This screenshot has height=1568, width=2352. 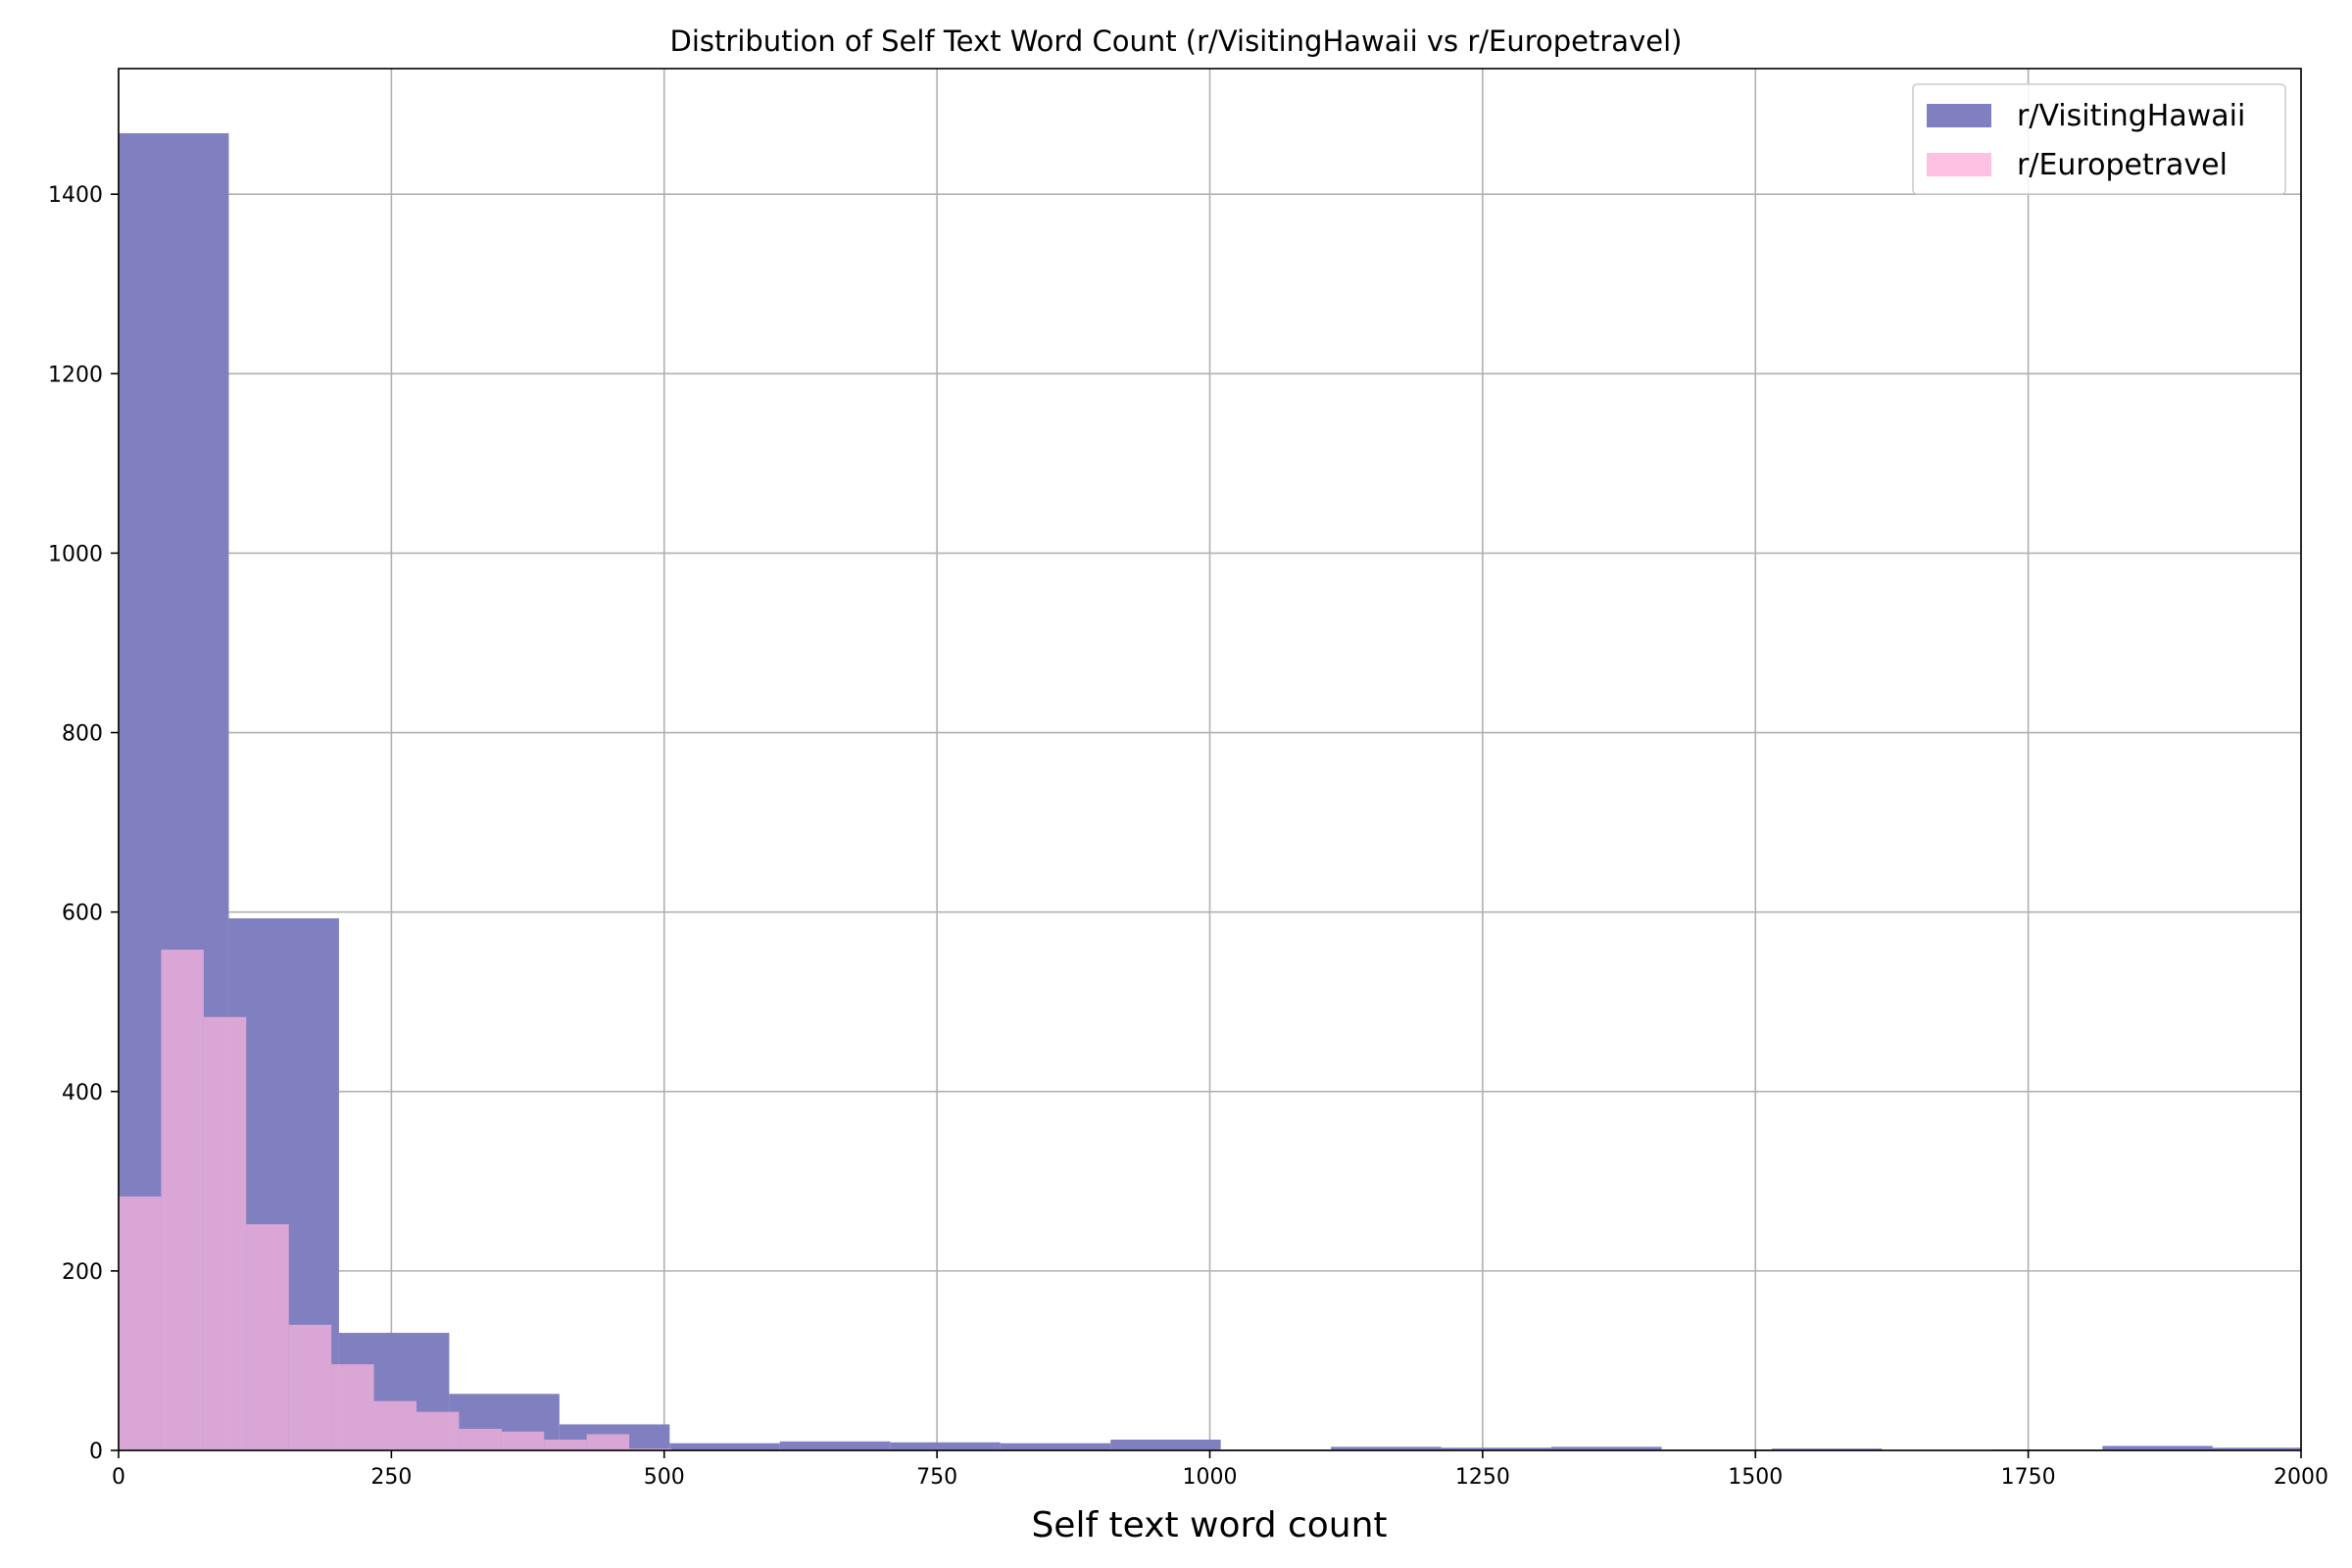 What do you see at coordinates (1210, 1477) in the screenshot?
I see `x-tick-label-4: 1000` at bounding box center [1210, 1477].